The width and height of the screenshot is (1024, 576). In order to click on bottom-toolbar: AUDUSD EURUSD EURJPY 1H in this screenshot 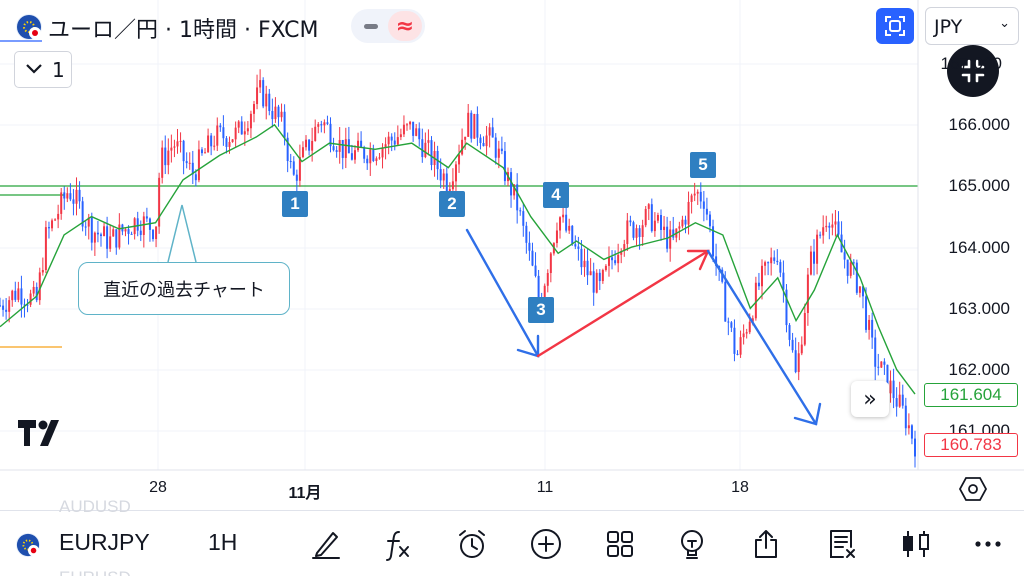, I will do `click(512, 536)`.